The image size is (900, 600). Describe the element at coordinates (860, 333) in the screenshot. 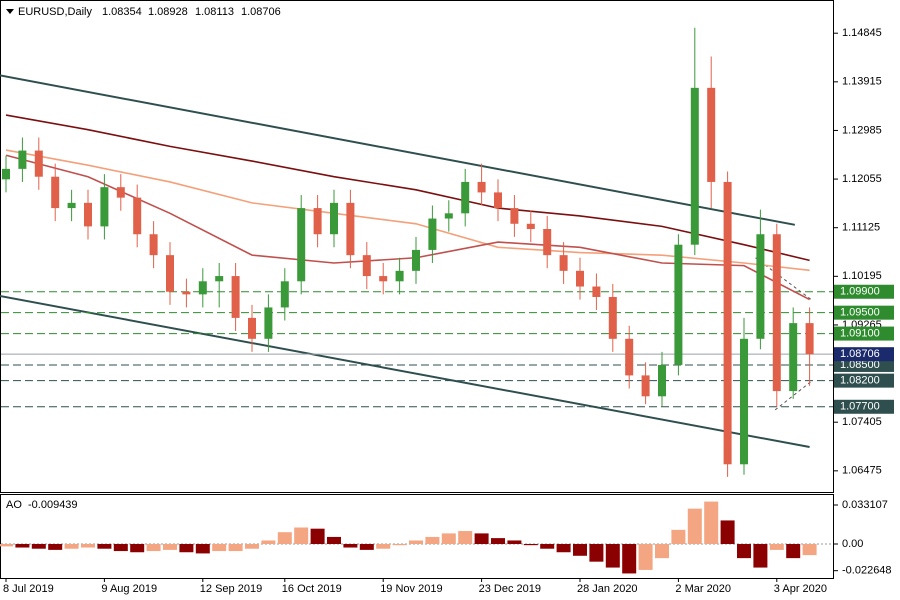

I see `level-label: 1.09100` at that location.